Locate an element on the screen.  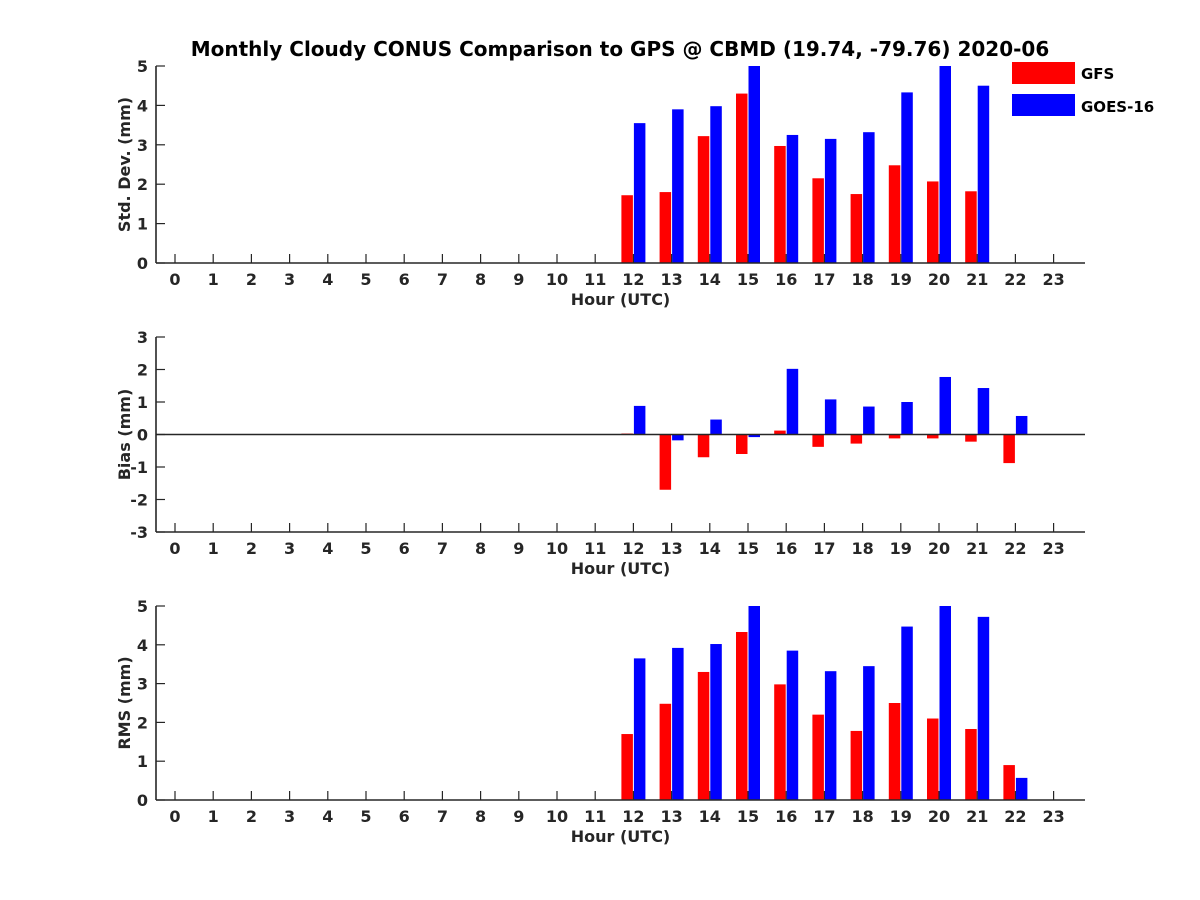
stddev-x-tick-label: 8 is located at coordinates (480, 279).